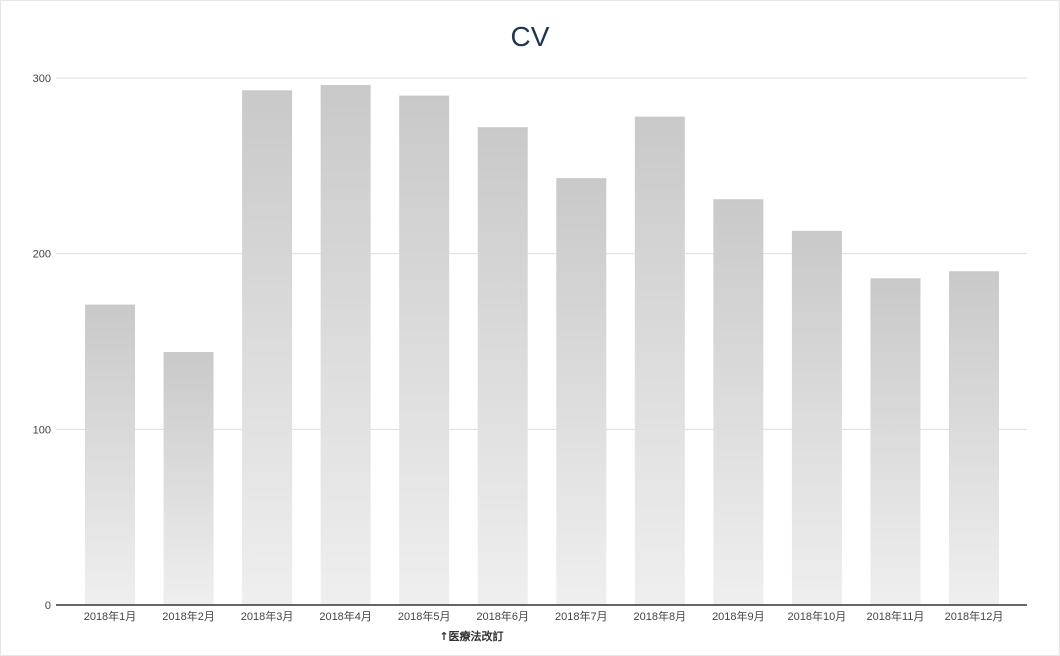 This screenshot has width=1060, height=656. What do you see at coordinates (42, 255) in the screenshot?
I see `y-tick-label: 200` at bounding box center [42, 255].